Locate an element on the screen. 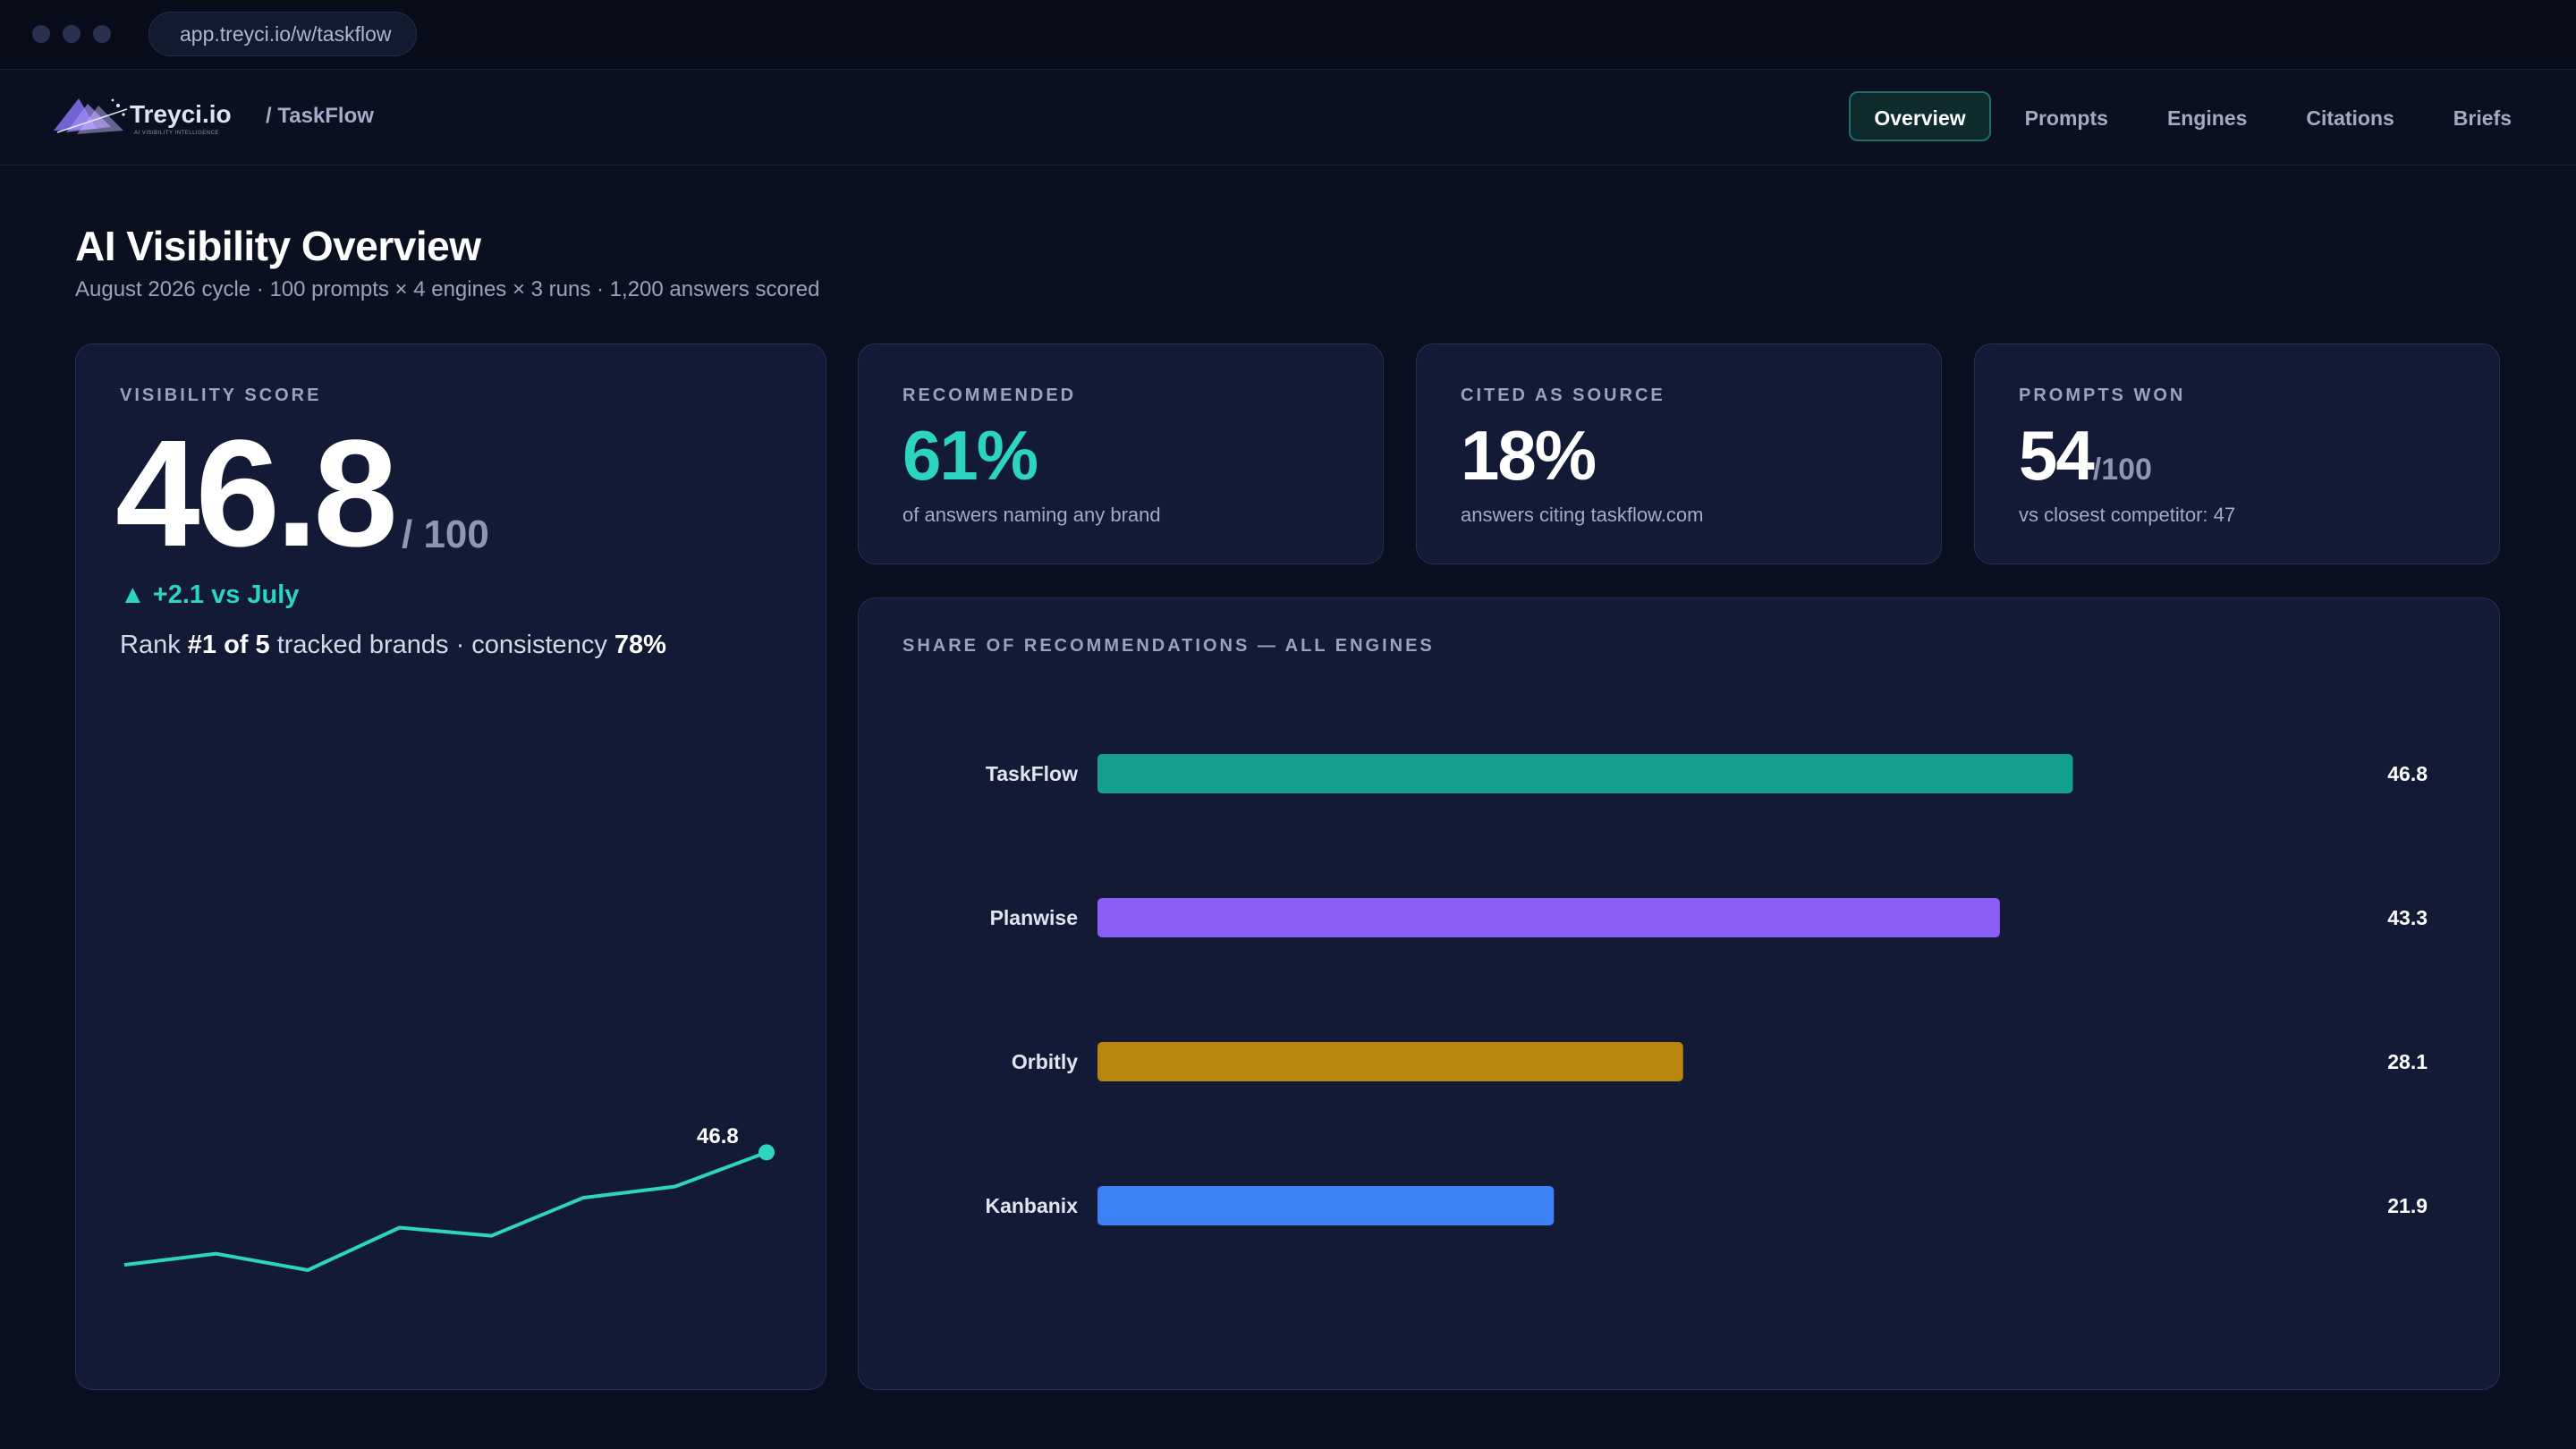  prompts-won-label: PROMPTS WON is located at coordinates (2102, 395).